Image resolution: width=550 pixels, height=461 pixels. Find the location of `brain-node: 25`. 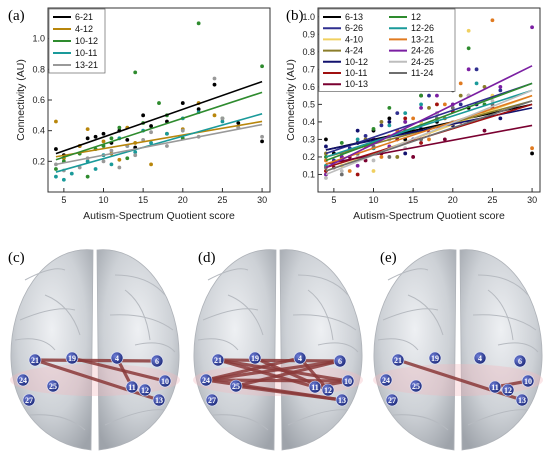

brain-node: 25 is located at coordinates (236, 386).